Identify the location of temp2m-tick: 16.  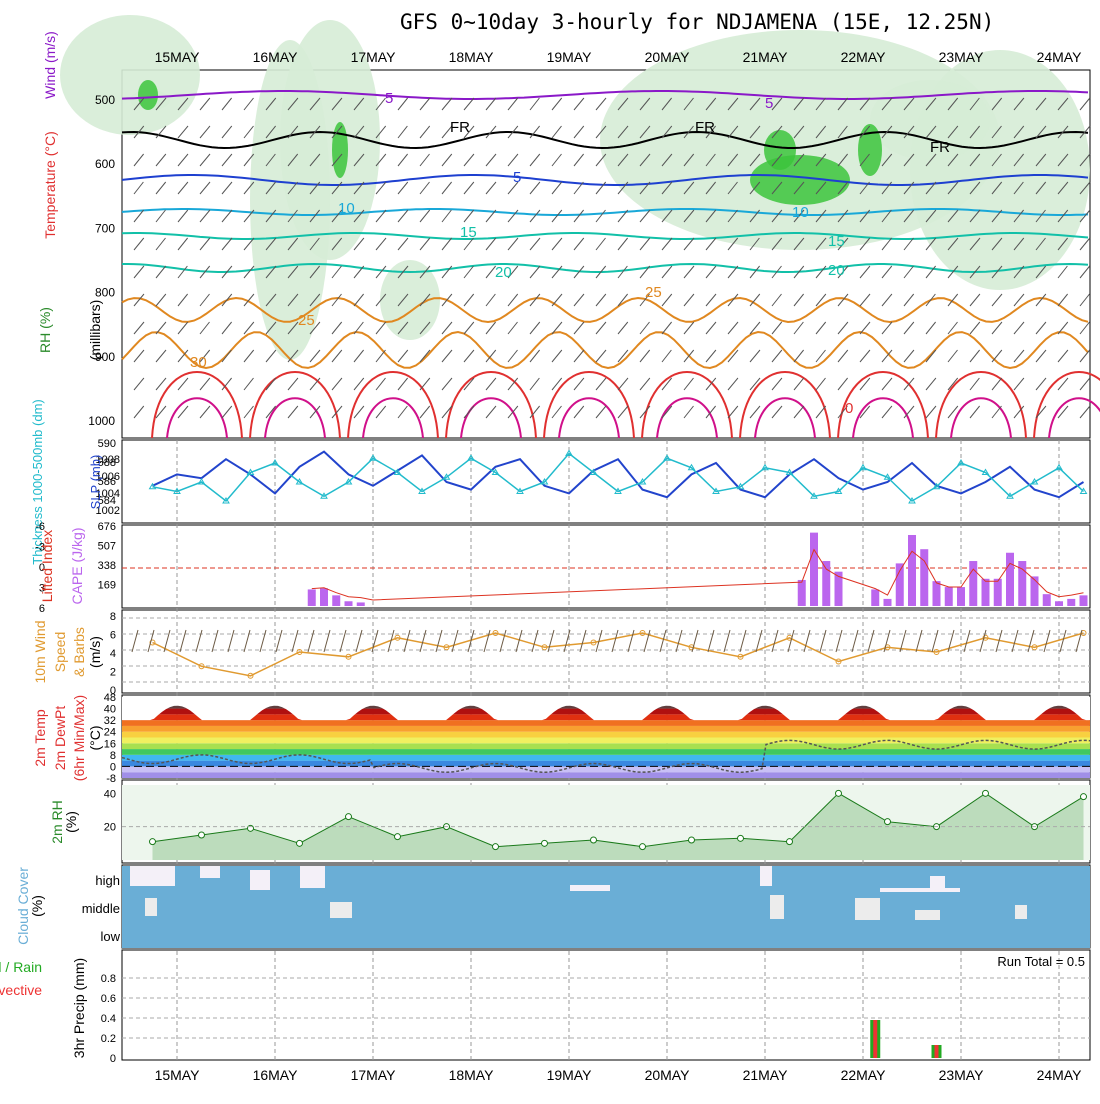
(110, 744).